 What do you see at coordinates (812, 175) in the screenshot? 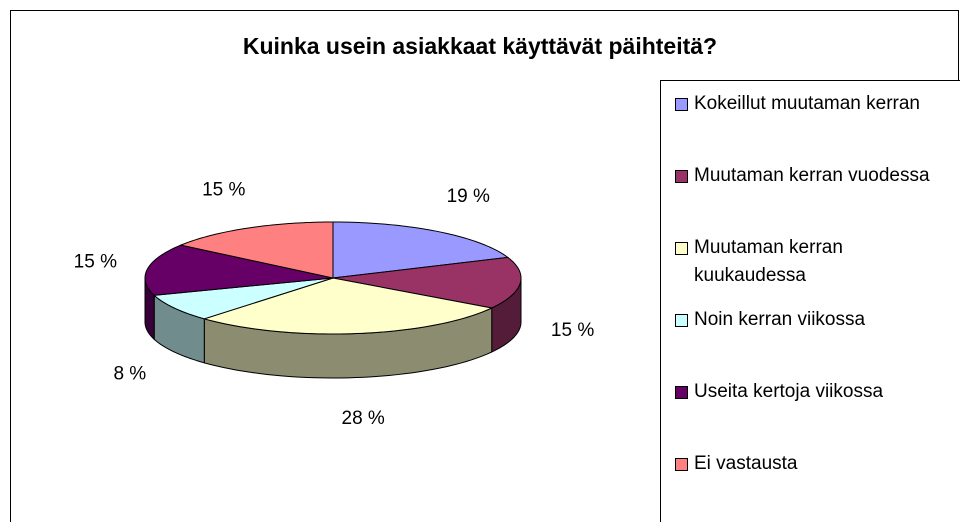
I see `legend-label: Muutaman kerran vuodessa` at bounding box center [812, 175].